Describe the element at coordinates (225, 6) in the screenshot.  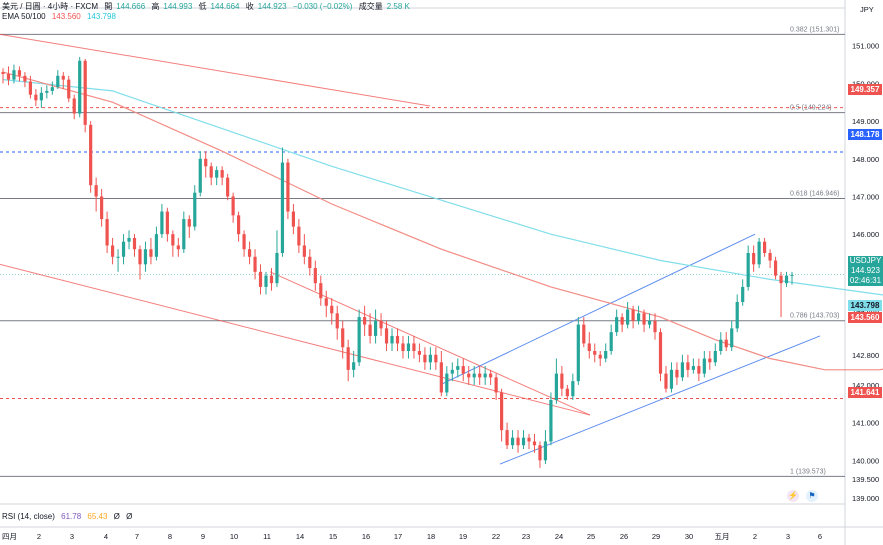
I see `low-value: 144.664` at that location.